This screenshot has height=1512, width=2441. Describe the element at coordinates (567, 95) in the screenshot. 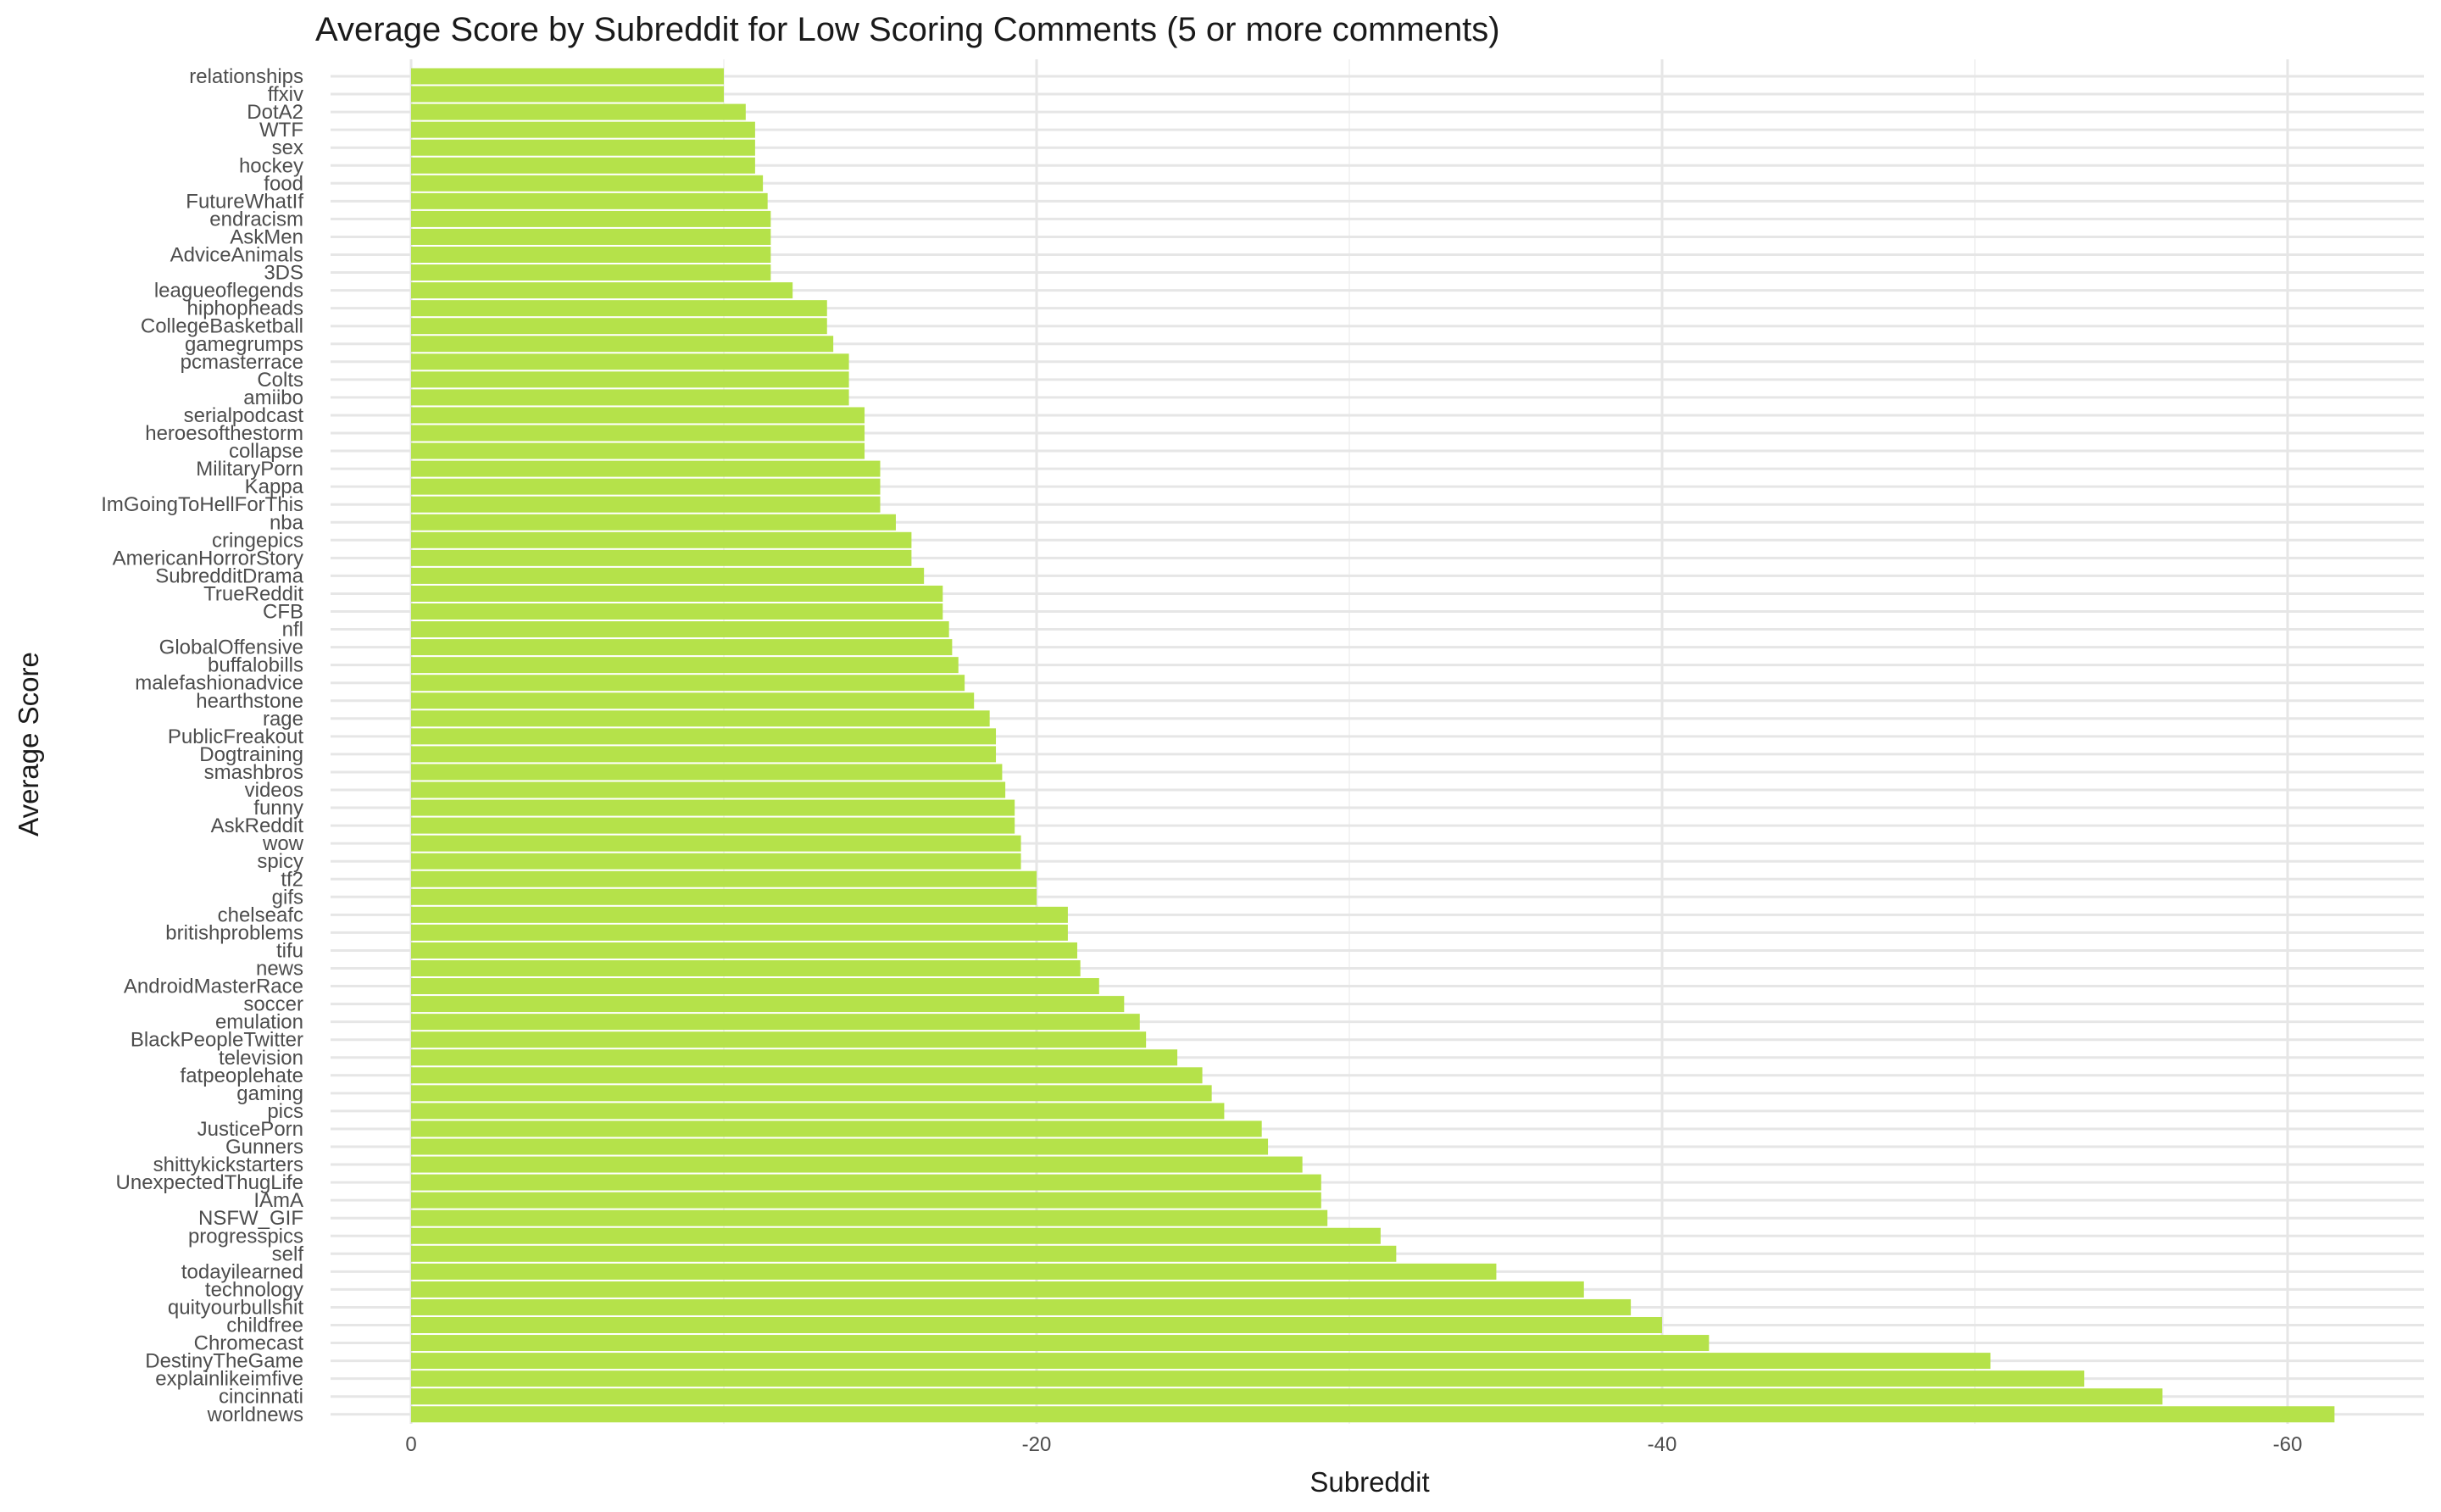

I see `bar-ffxiv` at that location.